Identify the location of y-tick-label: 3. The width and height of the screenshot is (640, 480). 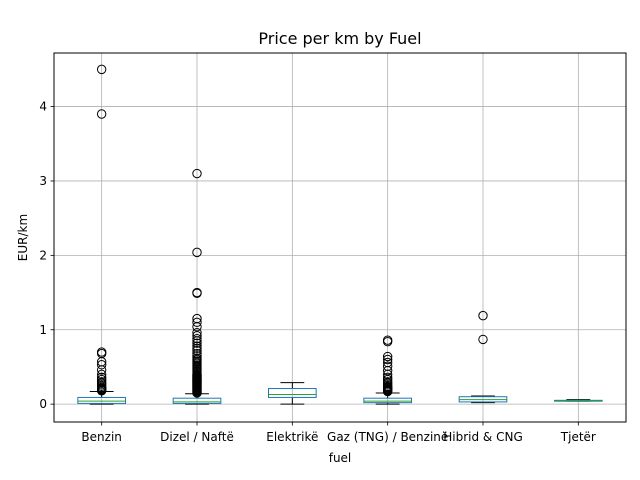
(43, 181).